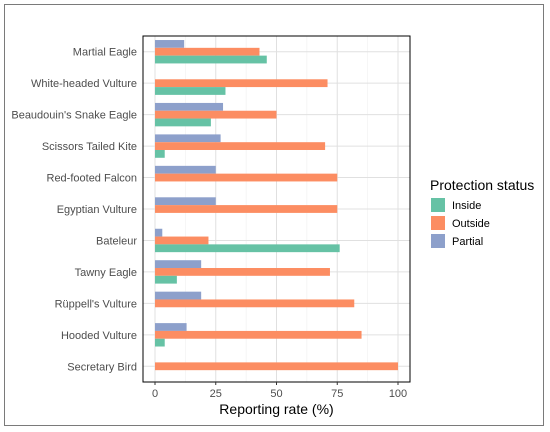  Describe the element at coordinates (482, 185) in the screenshot. I see `legend-title: Protection status` at that location.